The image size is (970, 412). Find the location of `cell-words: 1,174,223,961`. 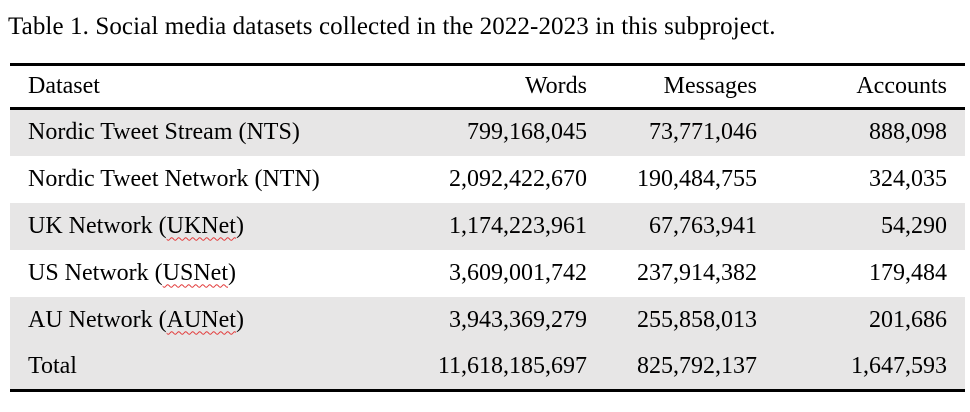

cell-words: 1,174,223,961 is located at coordinates (518, 225).